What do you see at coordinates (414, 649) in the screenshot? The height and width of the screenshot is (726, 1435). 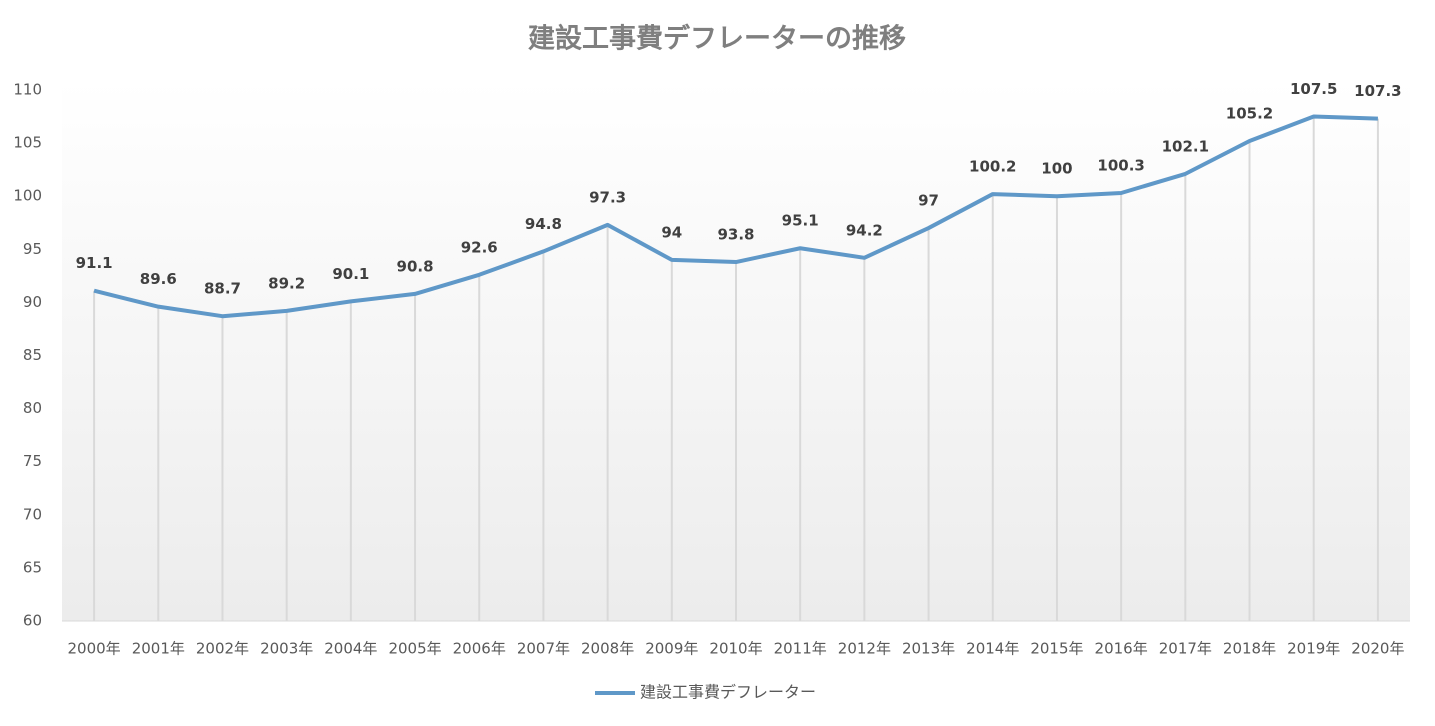 I see `x-tick-label: 2005年` at bounding box center [414, 649].